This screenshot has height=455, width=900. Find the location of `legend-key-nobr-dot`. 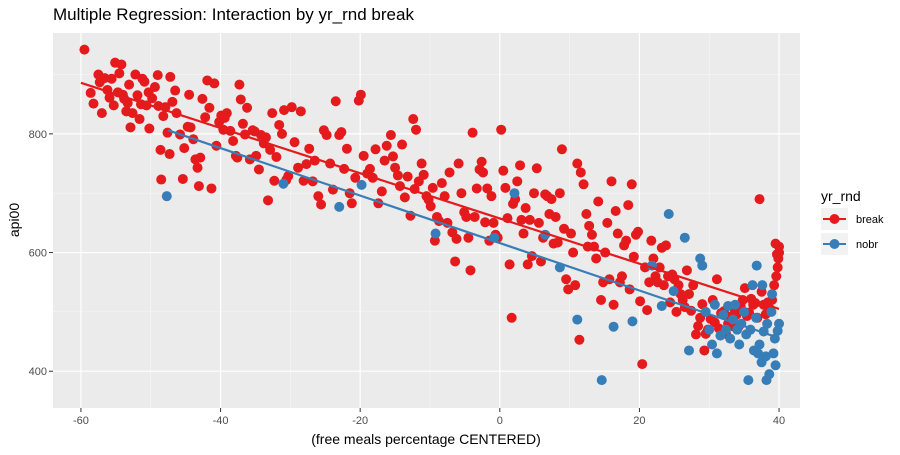

legend-key-nobr-dot is located at coordinates (834, 244).